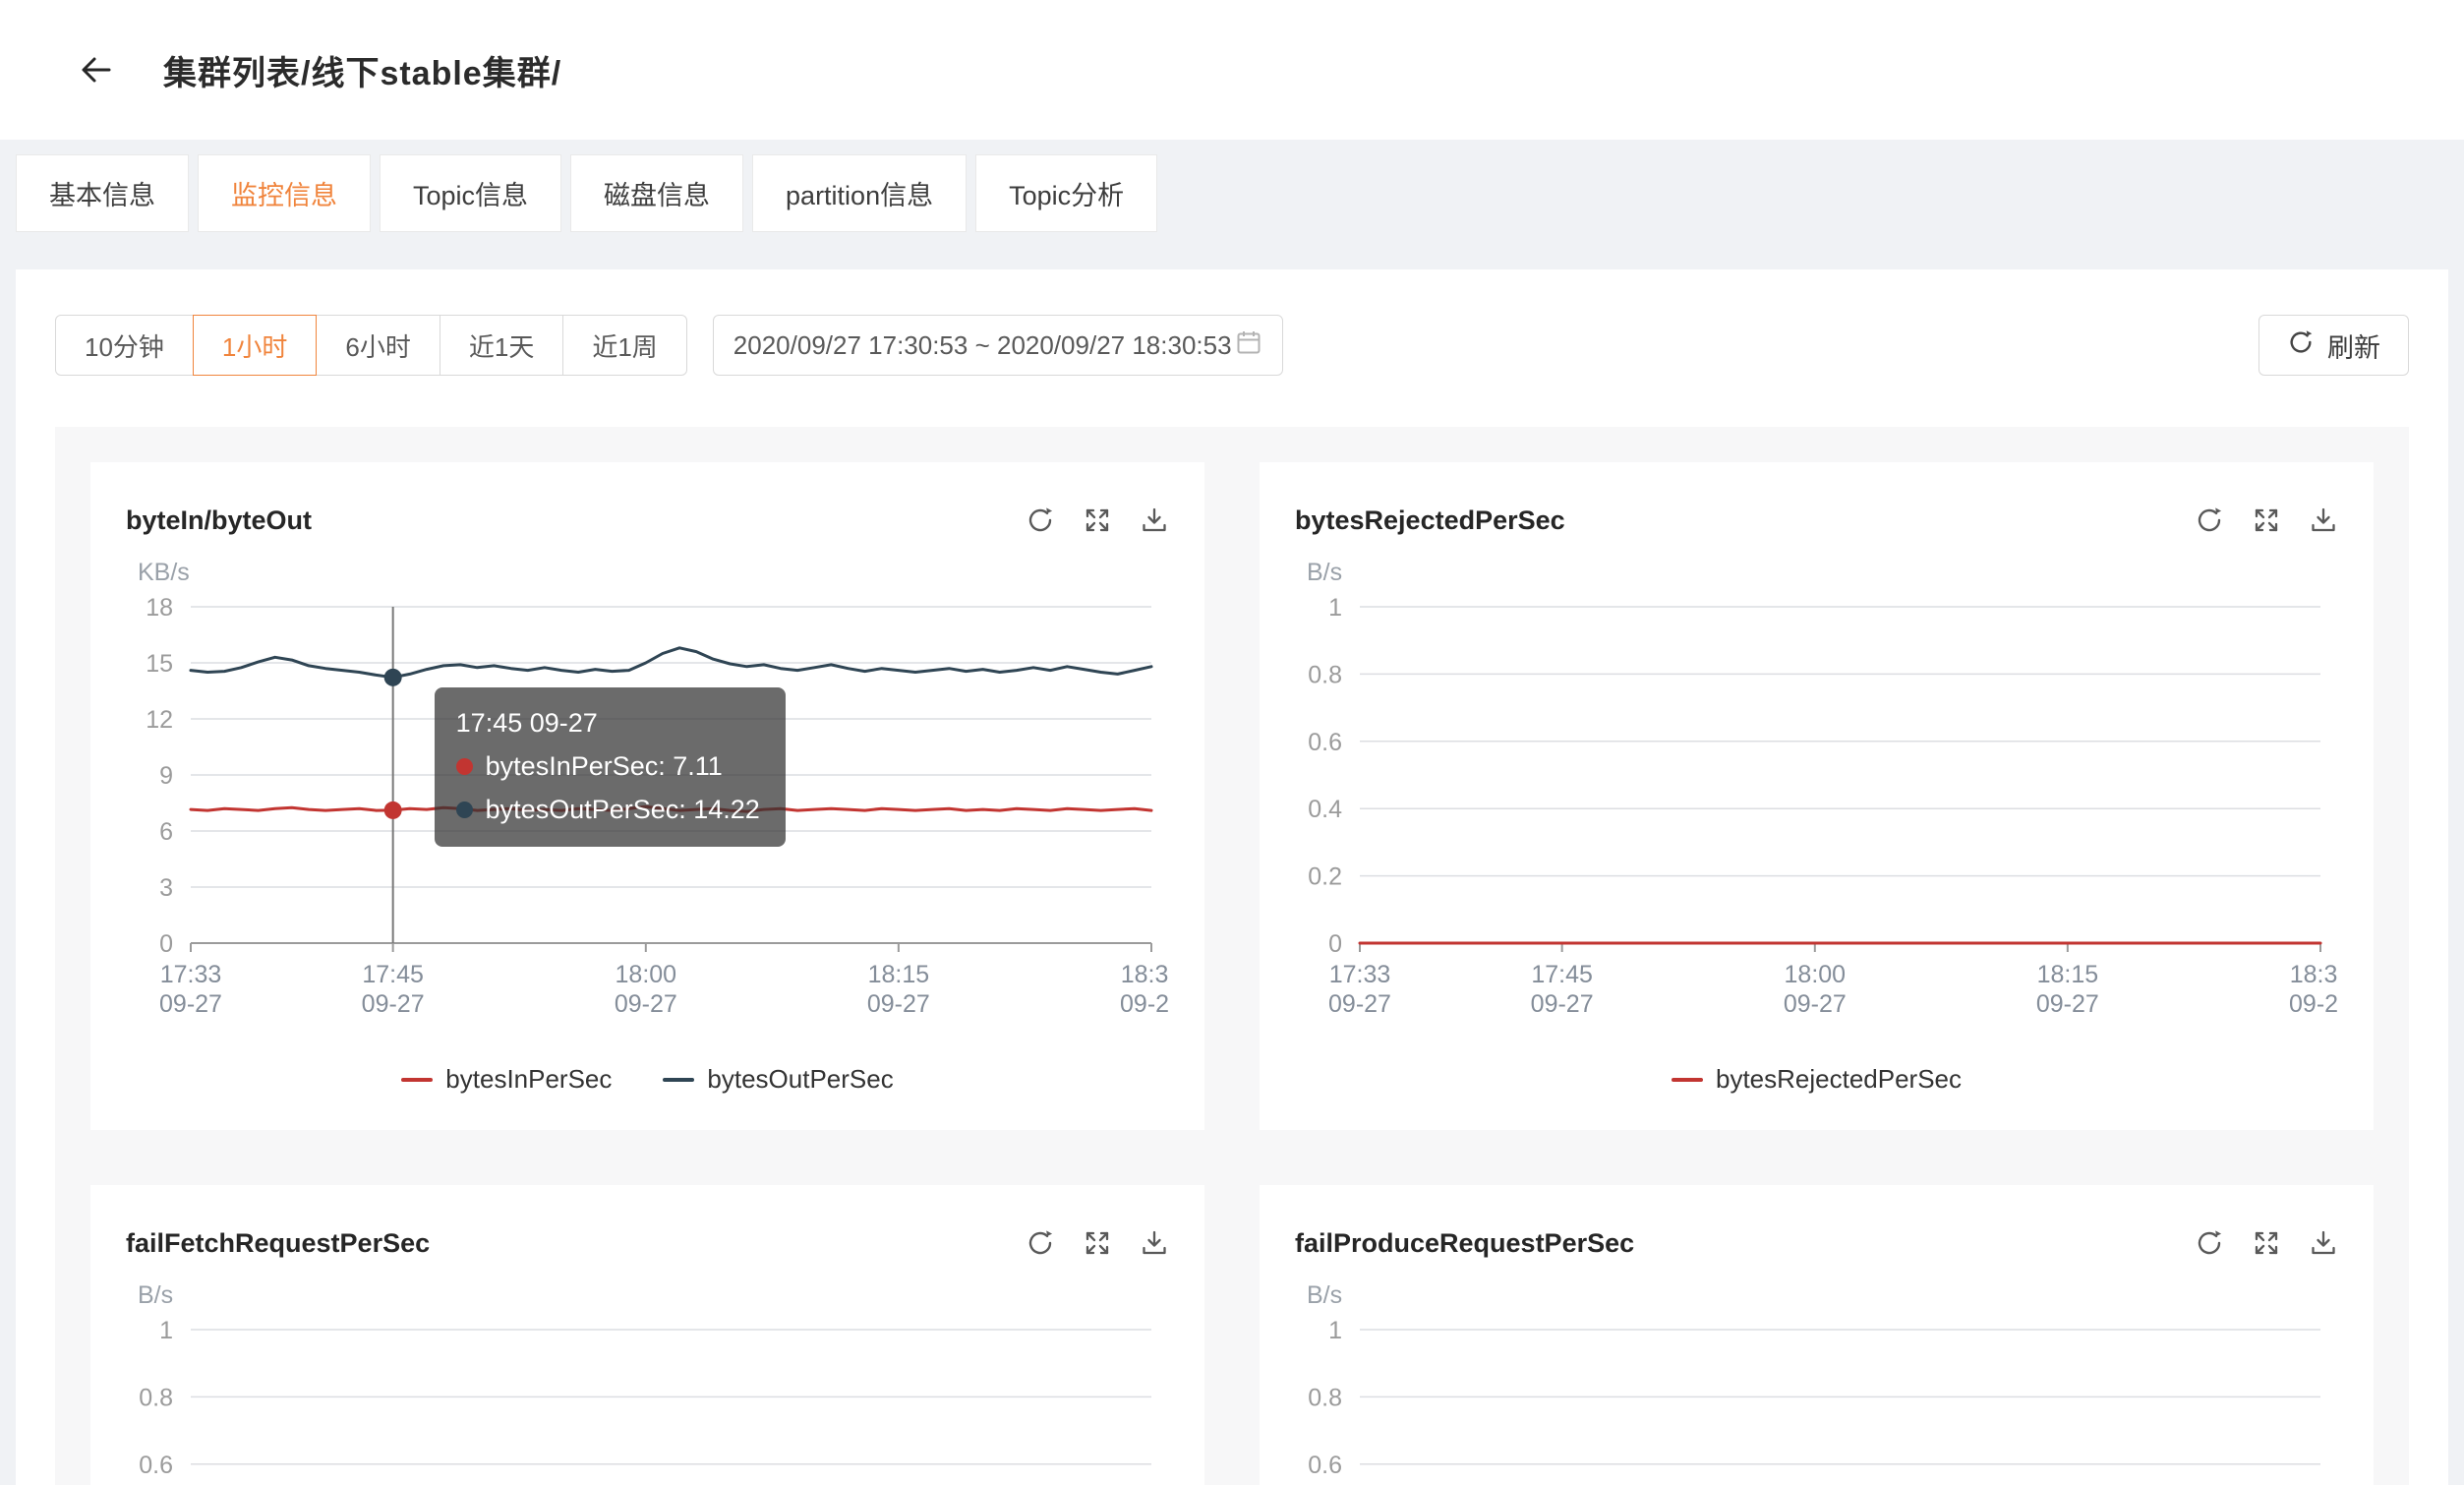 The height and width of the screenshot is (1485, 2464). What do you see at coordinates (1066, 193) in the screenshot?
I see `tab-topic-analysis: Topic分析` at bounding box center [1066, 193].